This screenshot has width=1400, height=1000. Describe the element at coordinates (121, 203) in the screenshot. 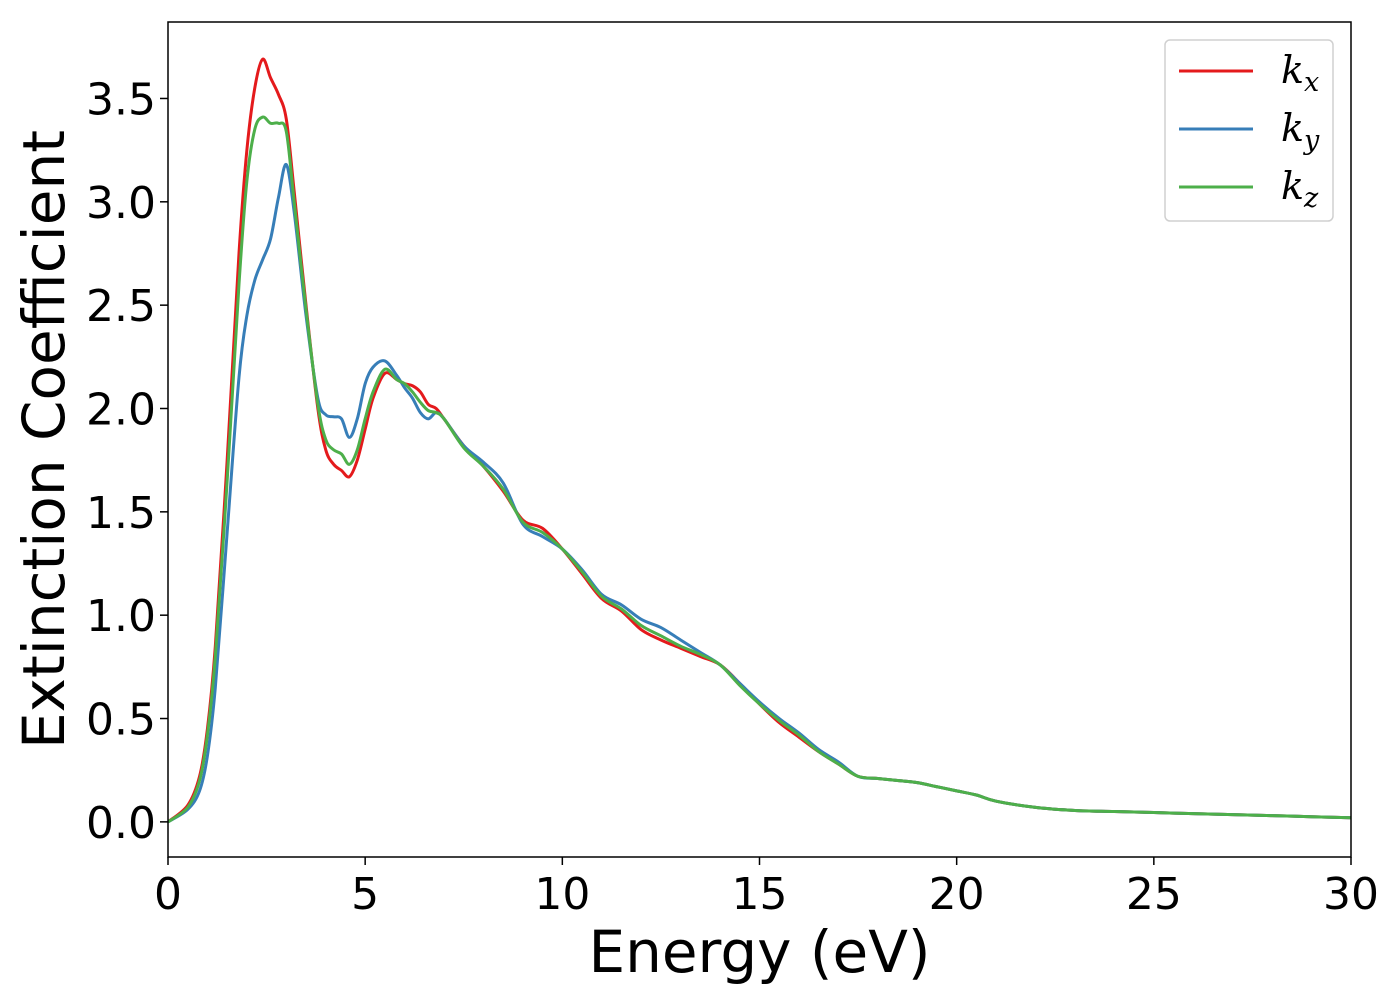

I see `y-tick-label: 3.0` at that location.